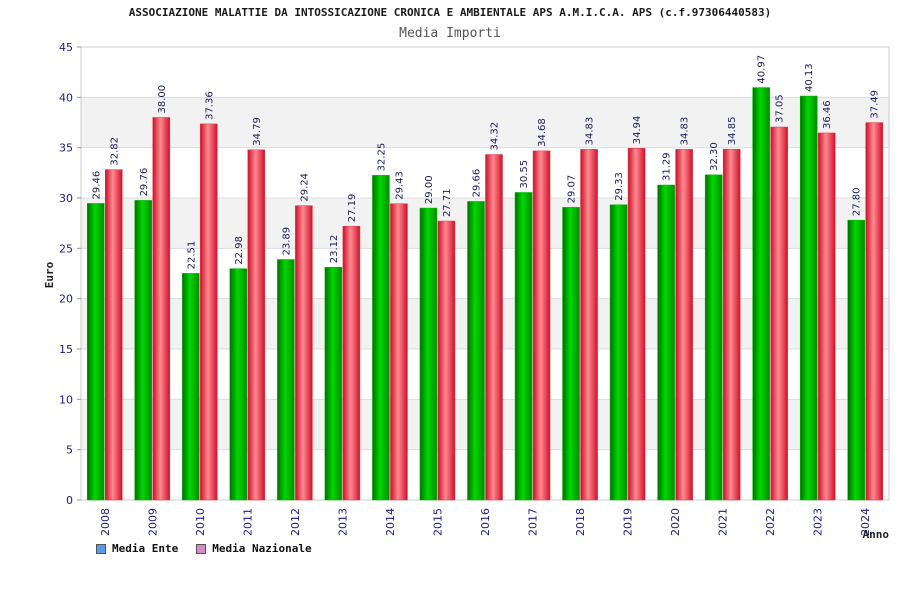  What do you see at coordinates (342, 522) in the screenshot?
I see `x-tick-label: 2013` at bounding box center [342, 522].